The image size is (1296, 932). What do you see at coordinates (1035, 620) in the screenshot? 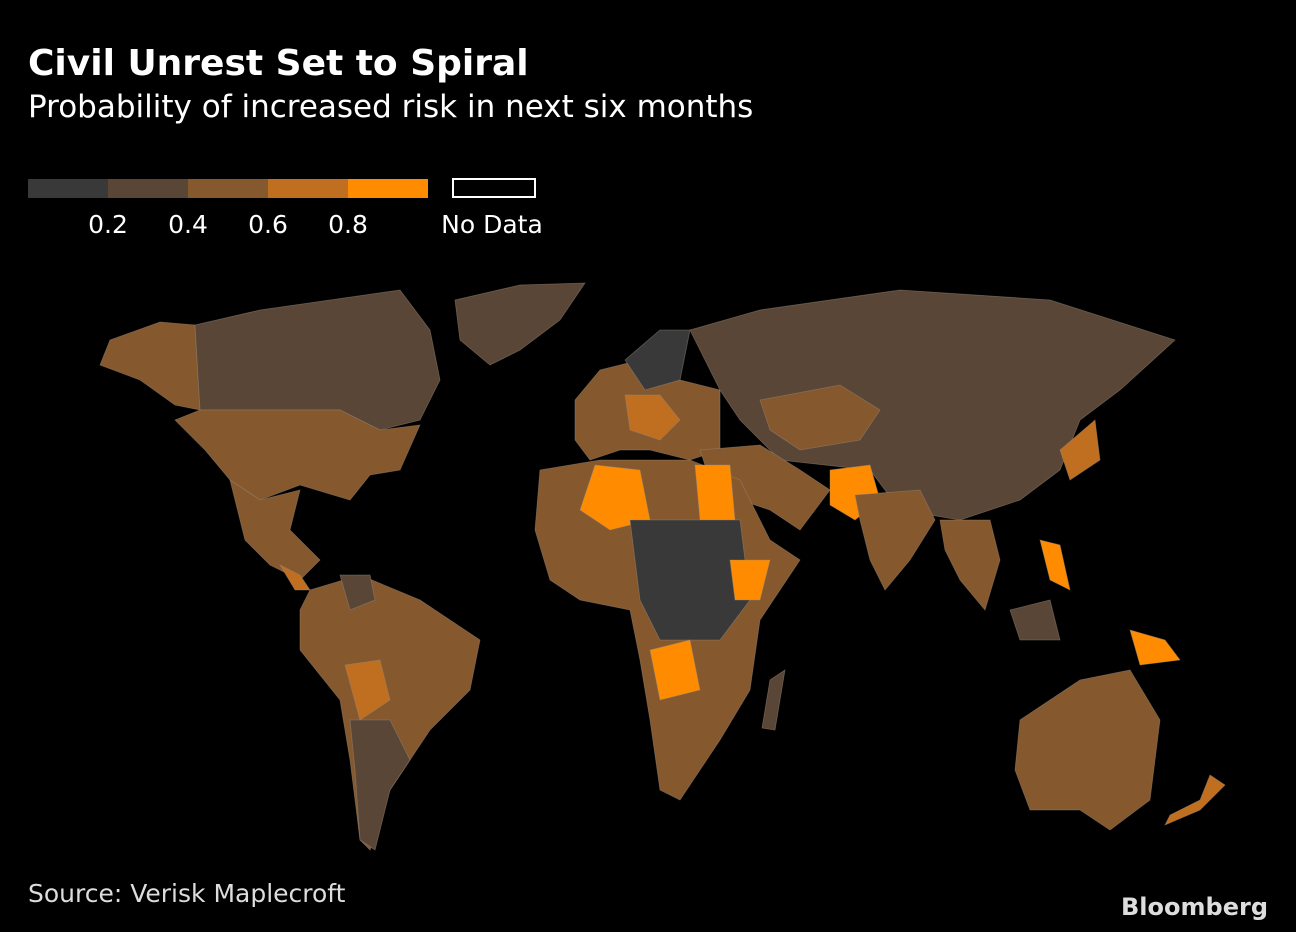
I see `borneo` at bounding box center [1035, 620].